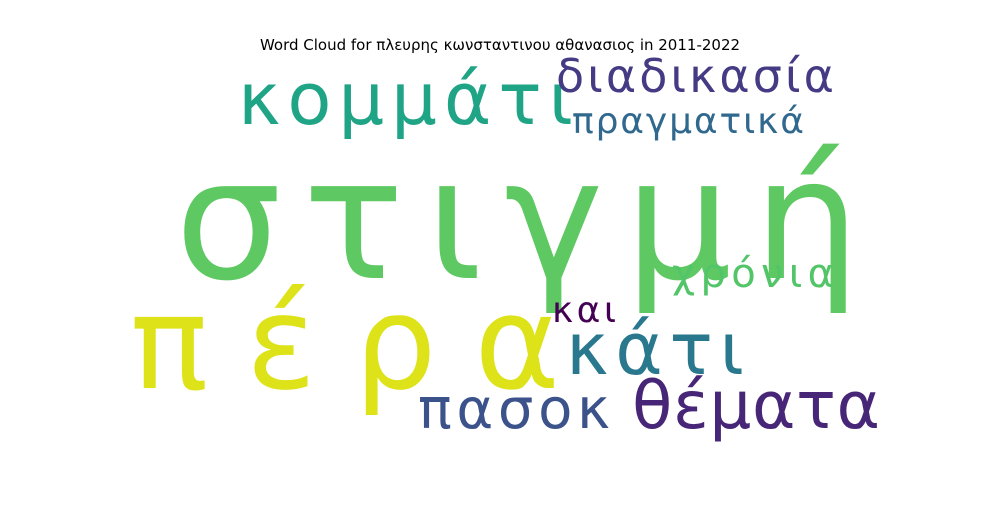 The image size is (1000, 505). I want to click on word-10: και, so click(584, 310).